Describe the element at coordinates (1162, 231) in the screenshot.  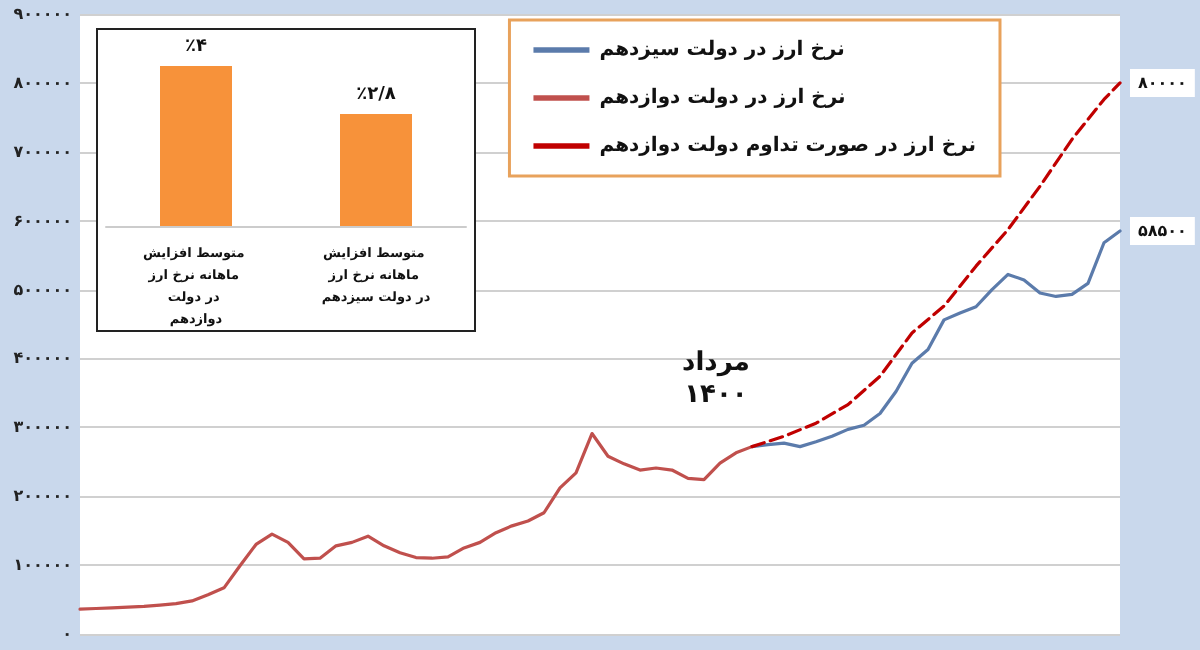
I see `text: ۵۸۵۰۰` at that location.